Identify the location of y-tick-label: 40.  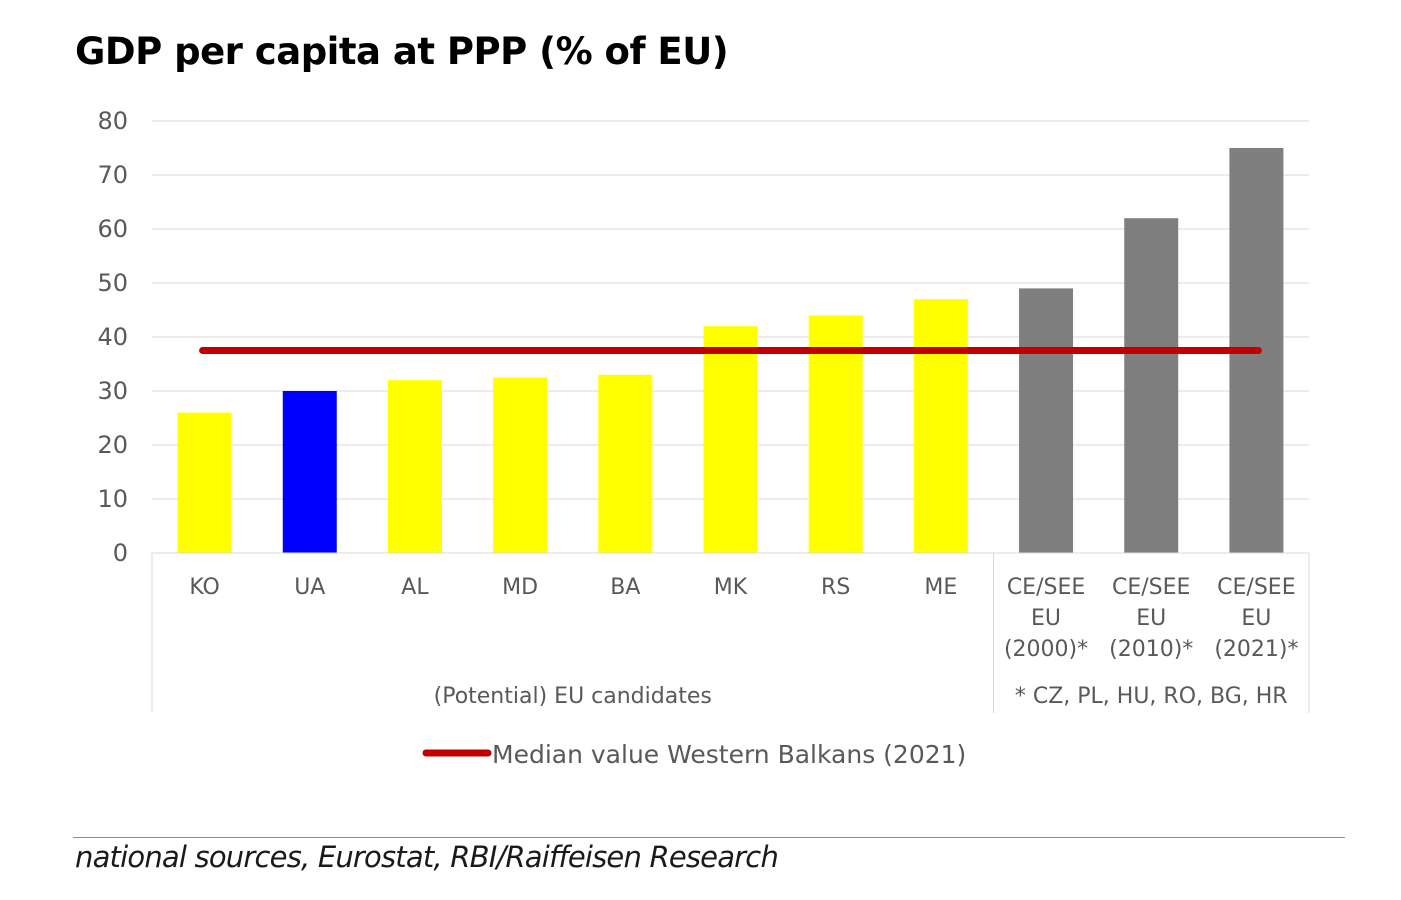
(112, 337).